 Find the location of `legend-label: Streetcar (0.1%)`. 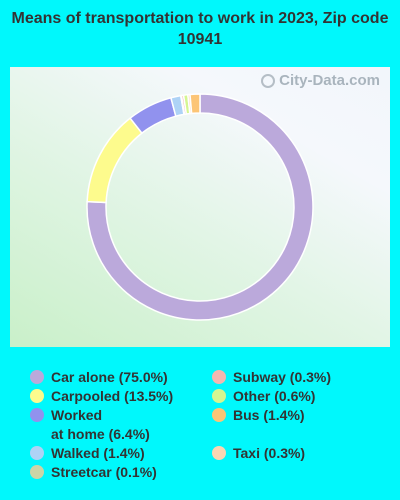

legend-label: Streetcar (0.1%) is located at coordinates (104, 472).